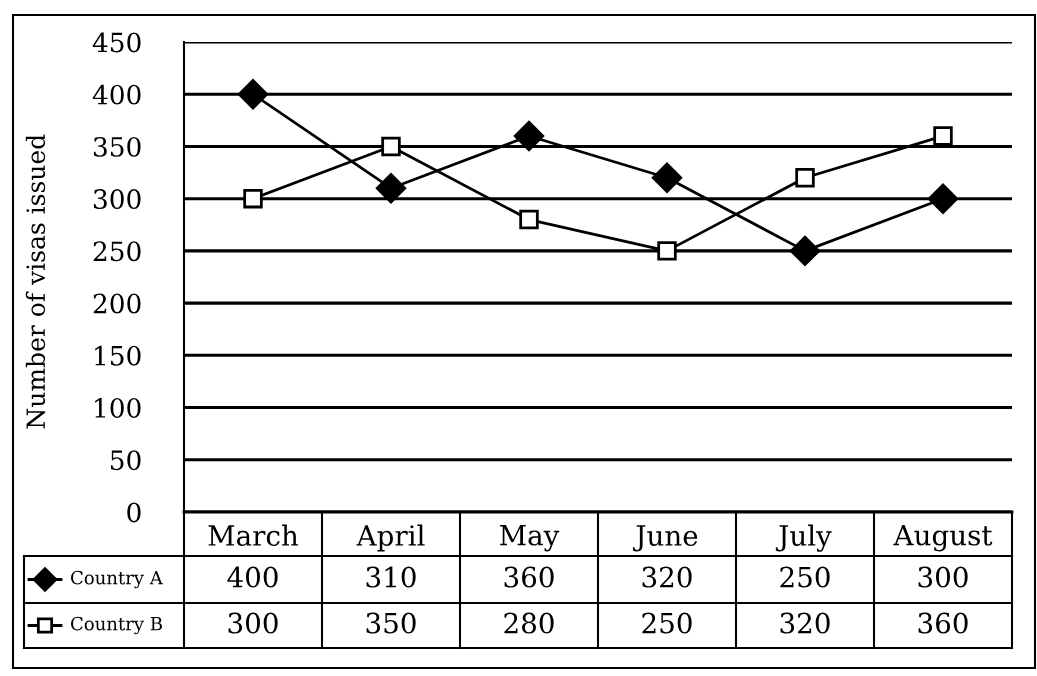 This screenshot has width=1037, height=676. Describe the element at coordinates (117, 579) in the screenshot. I see `legend-label: Country A` at that location.